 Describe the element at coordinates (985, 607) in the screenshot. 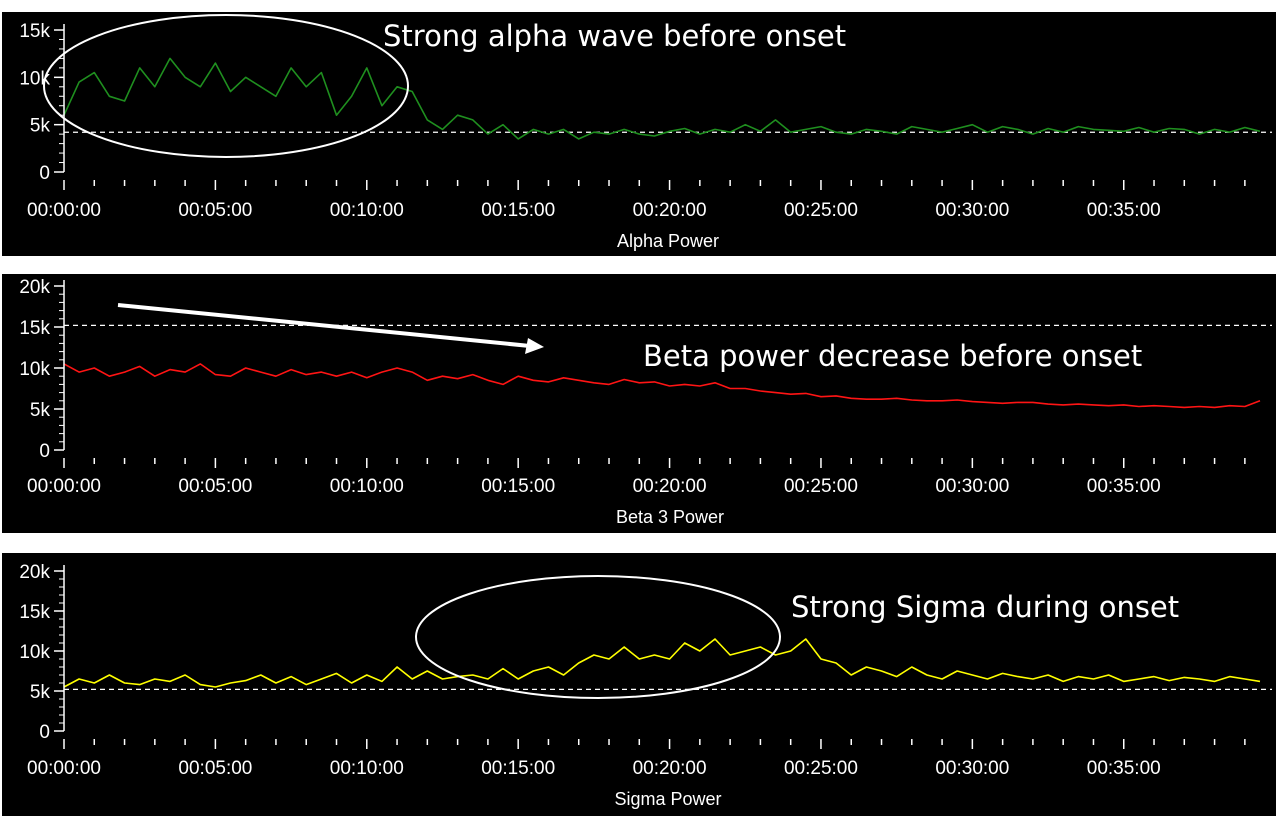

I see `annotation-text: Strong Sigma during onset` at that location.